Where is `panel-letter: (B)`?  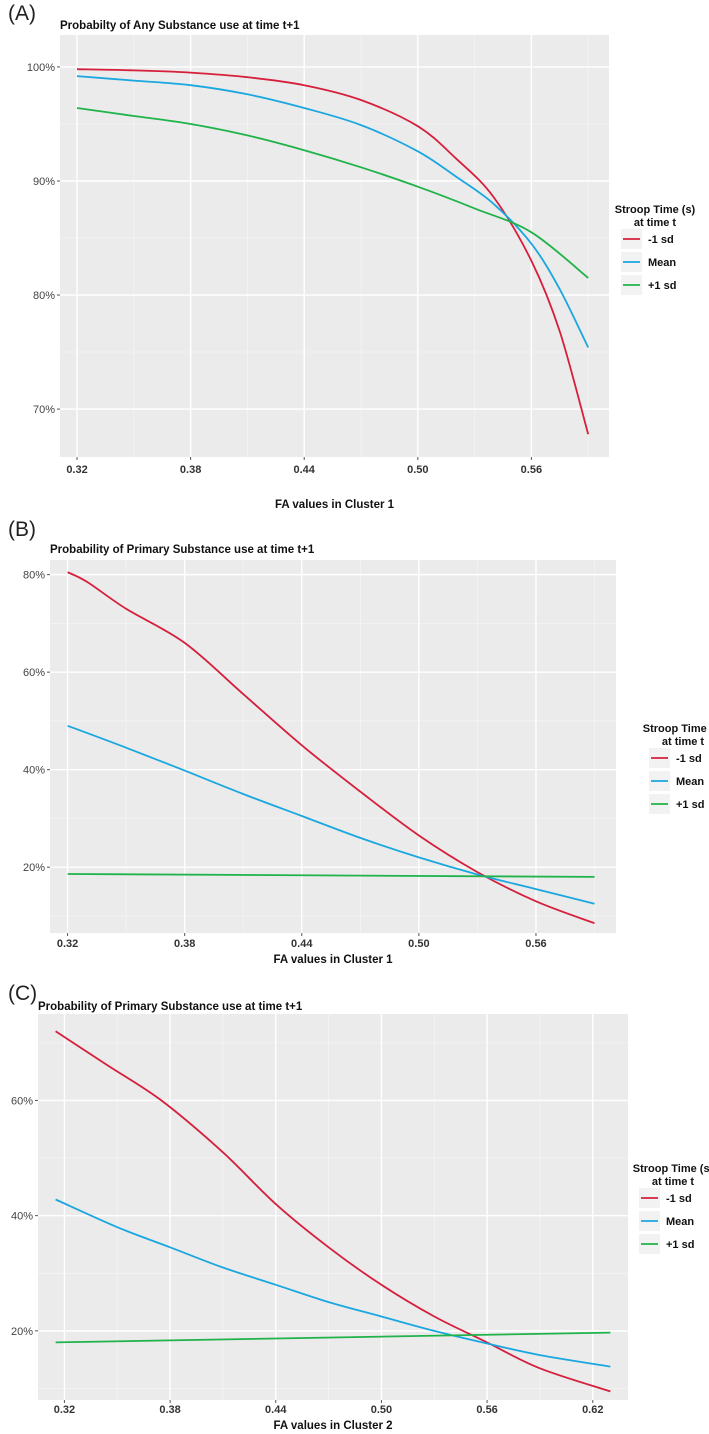
panel-letter: (B) is located at coordinates (22, 529).